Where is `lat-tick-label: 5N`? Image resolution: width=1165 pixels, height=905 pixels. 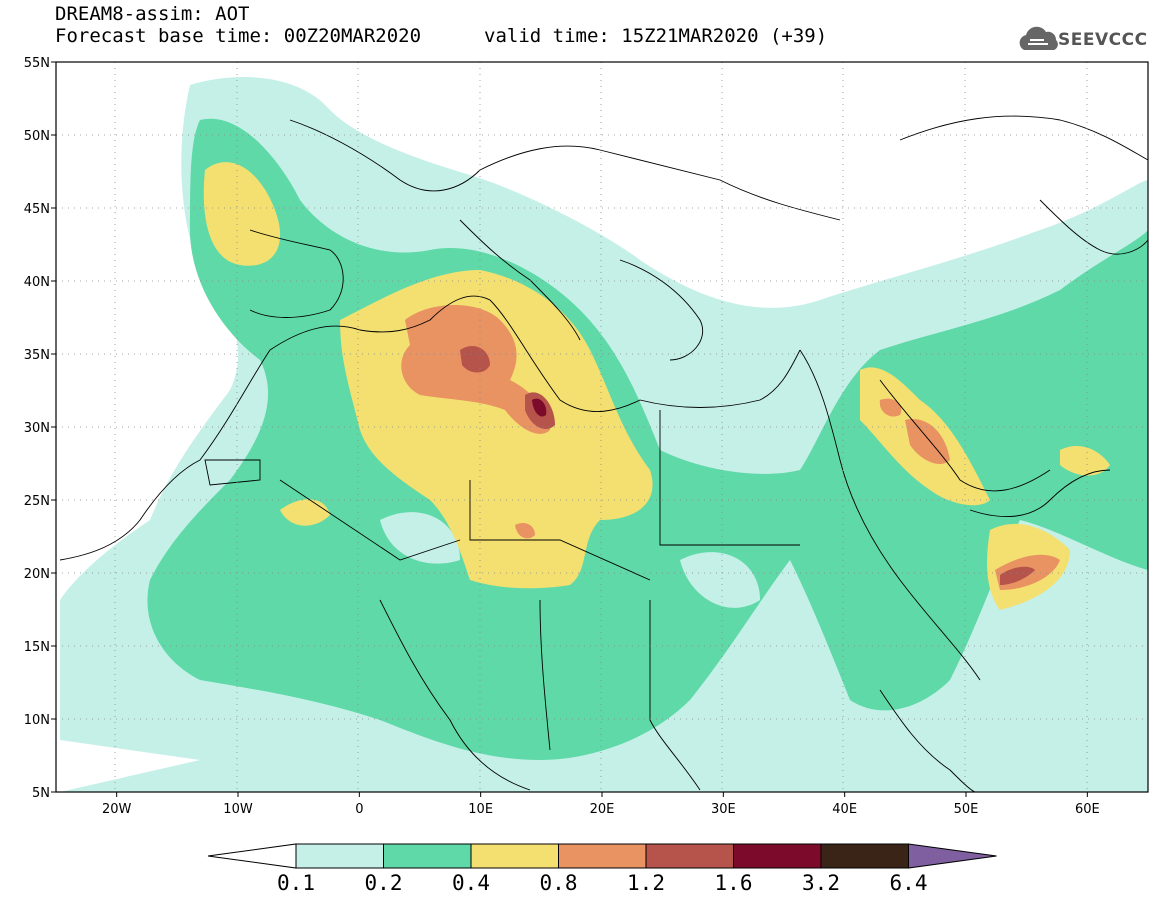
lat-tick-label: 5N is located at coordinates (41, 793).